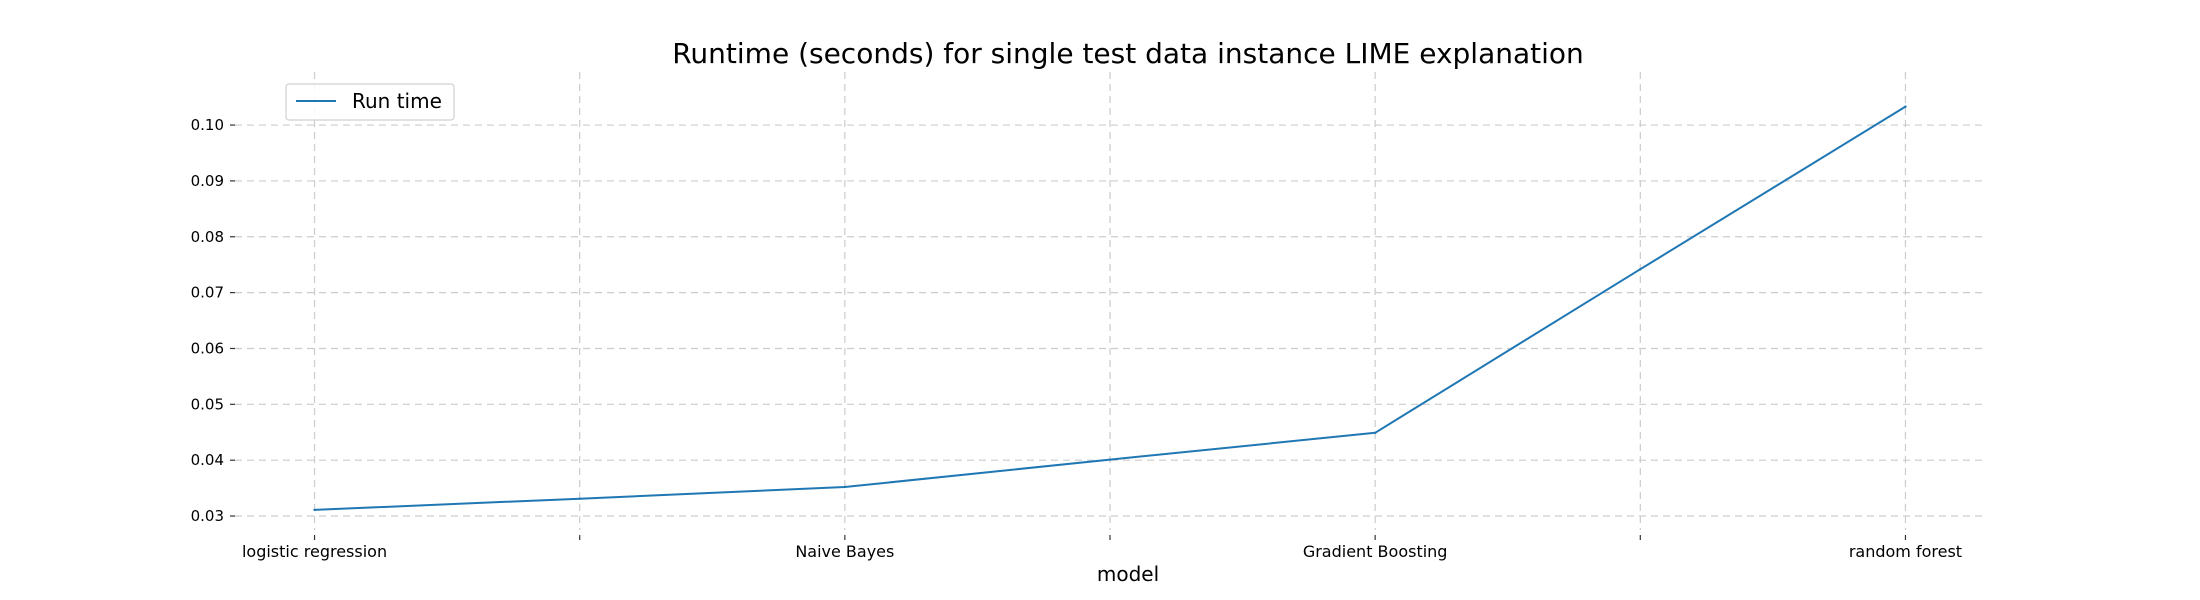  I want to click on y-tick-label: 0.09, so click(207, 181).